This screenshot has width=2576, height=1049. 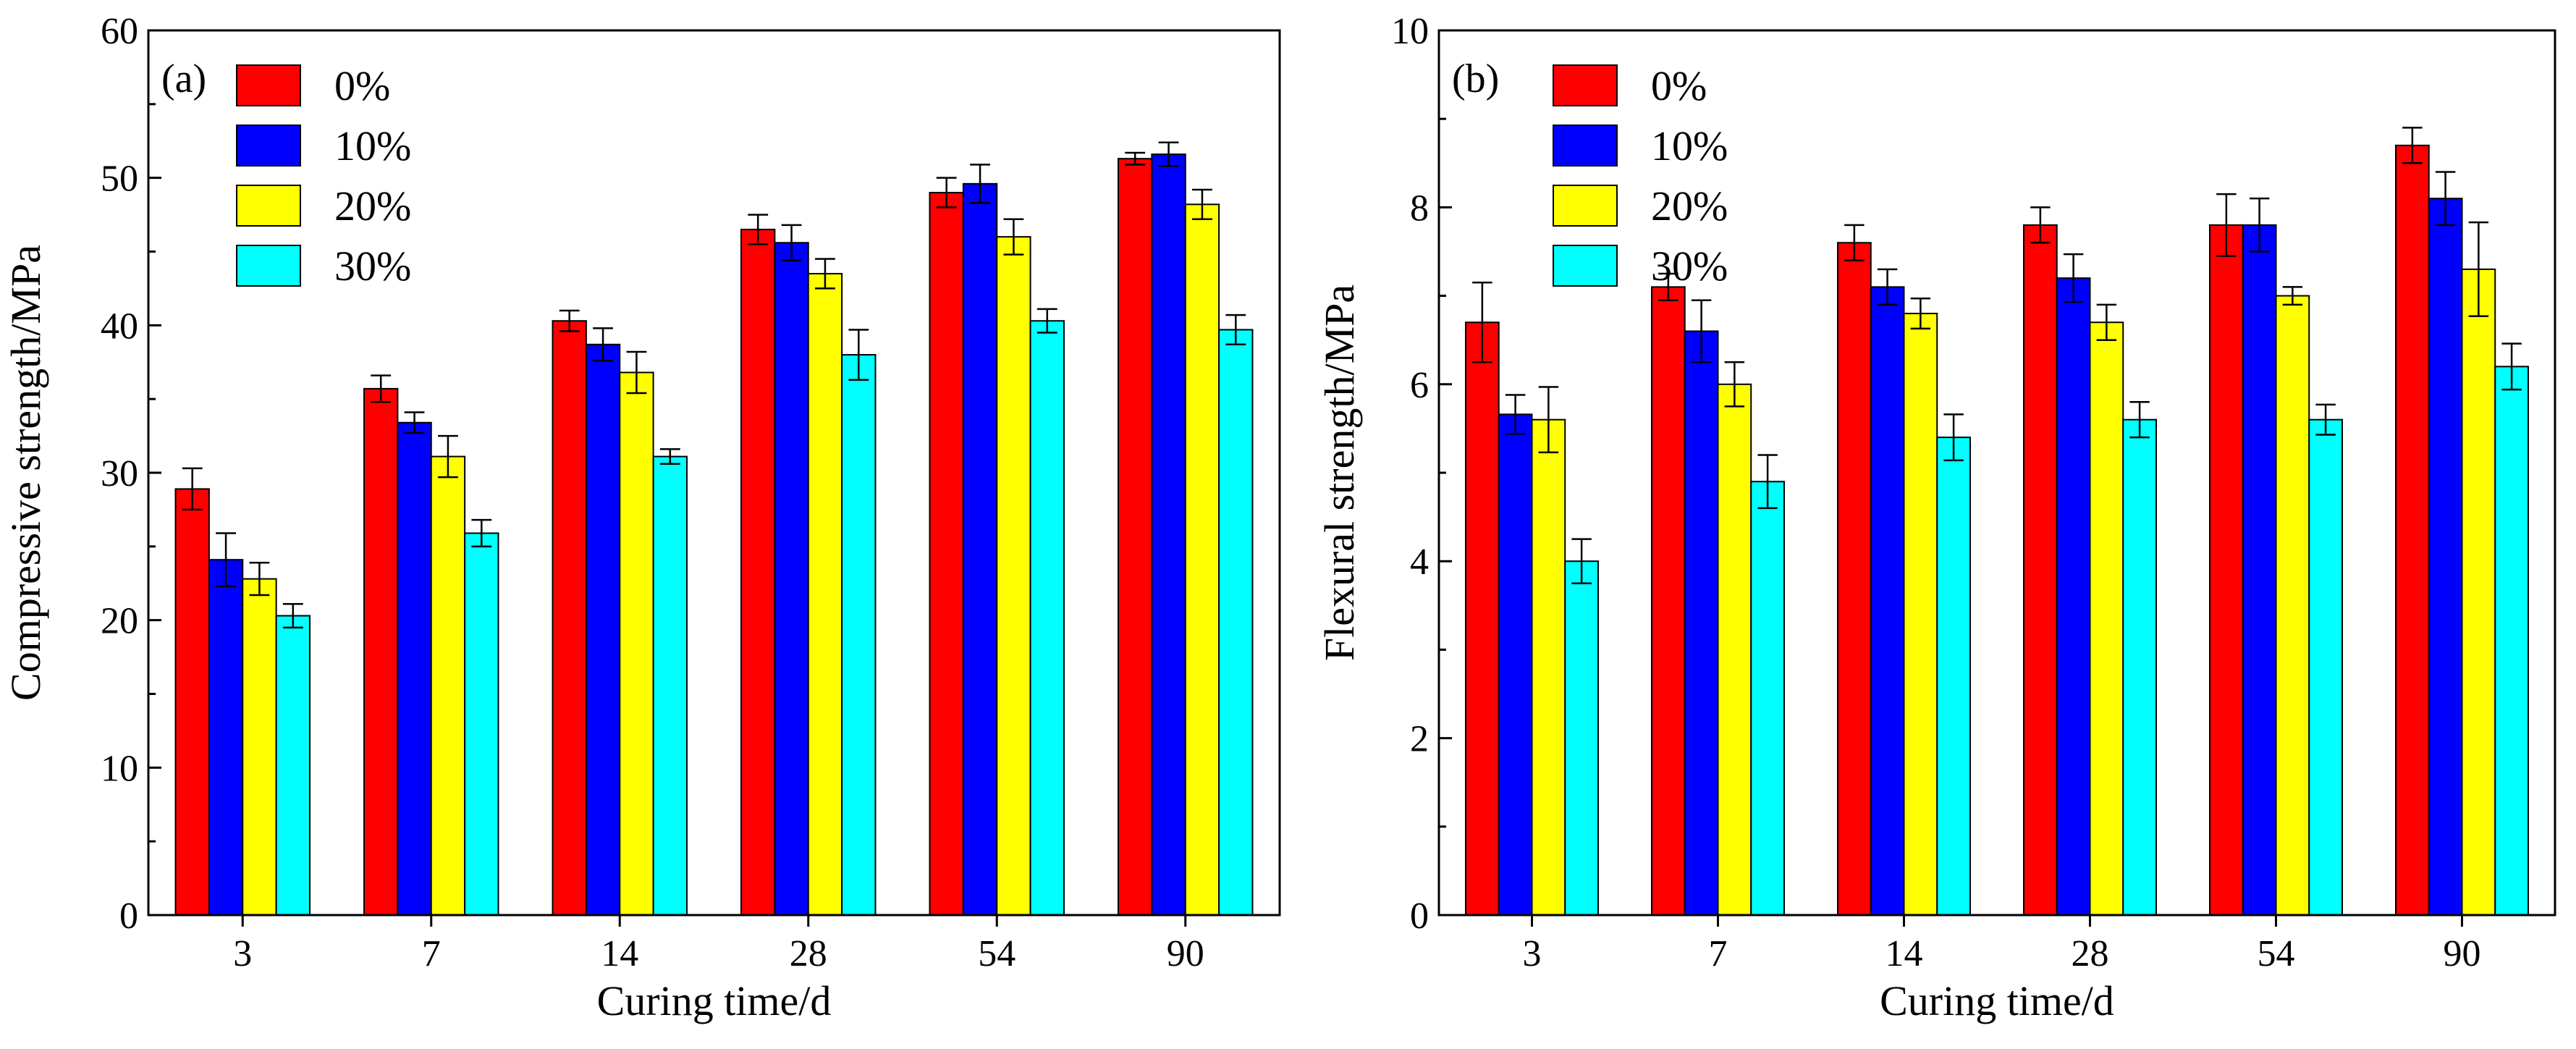 I want to click on y-tick-label-a: 0, so click(x=129, y=916).